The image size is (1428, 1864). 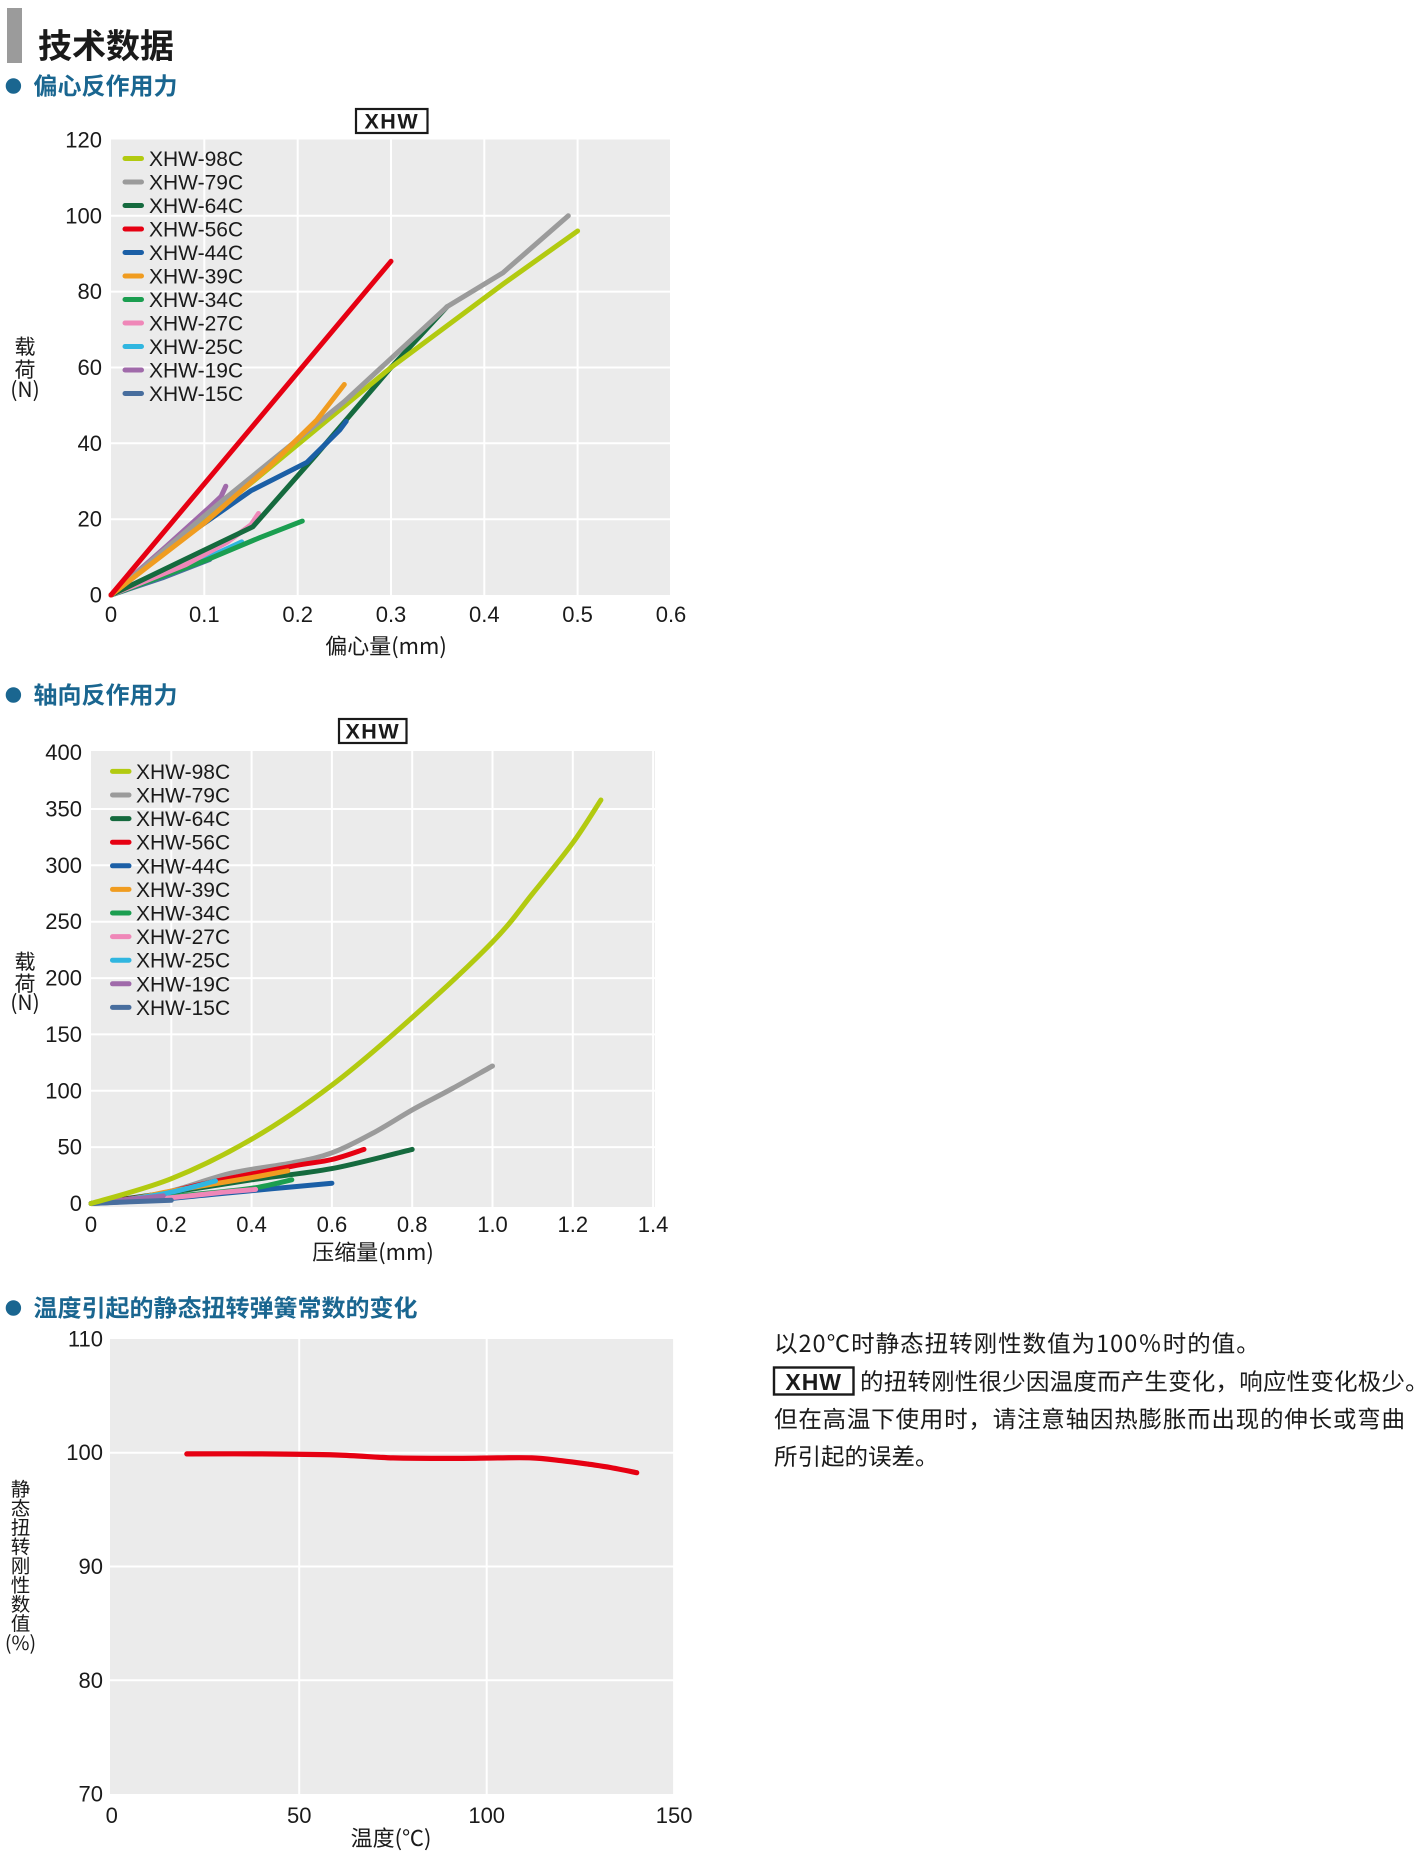 What do you see at coordinates (91, 1566) in the screenshot?
I see `svg-text: 90` at bounding box center [91, 1566].